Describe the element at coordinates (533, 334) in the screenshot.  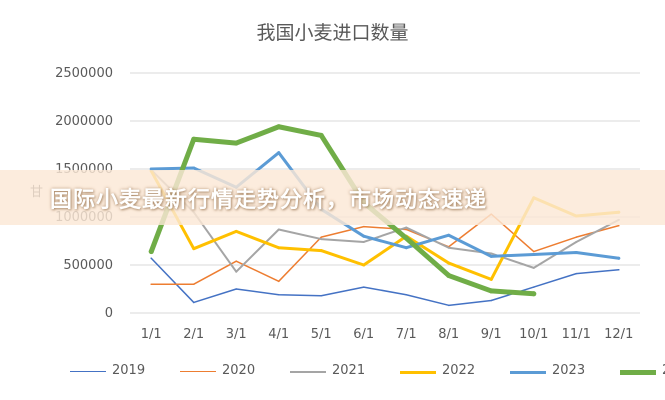
I see `x-tick-label: 10/1` at that location.